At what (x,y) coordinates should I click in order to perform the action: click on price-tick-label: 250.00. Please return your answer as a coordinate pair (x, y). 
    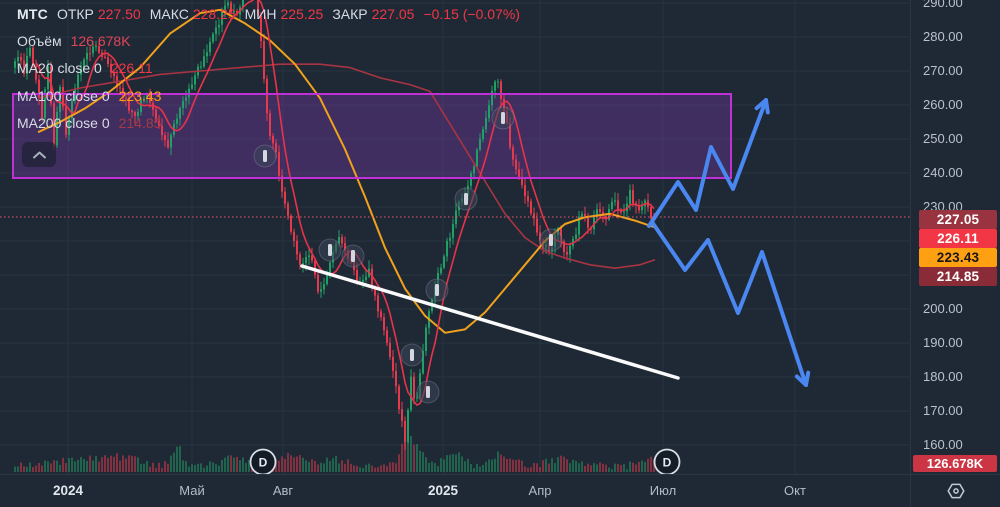
    Looking at the image, I should click on (943, 138).